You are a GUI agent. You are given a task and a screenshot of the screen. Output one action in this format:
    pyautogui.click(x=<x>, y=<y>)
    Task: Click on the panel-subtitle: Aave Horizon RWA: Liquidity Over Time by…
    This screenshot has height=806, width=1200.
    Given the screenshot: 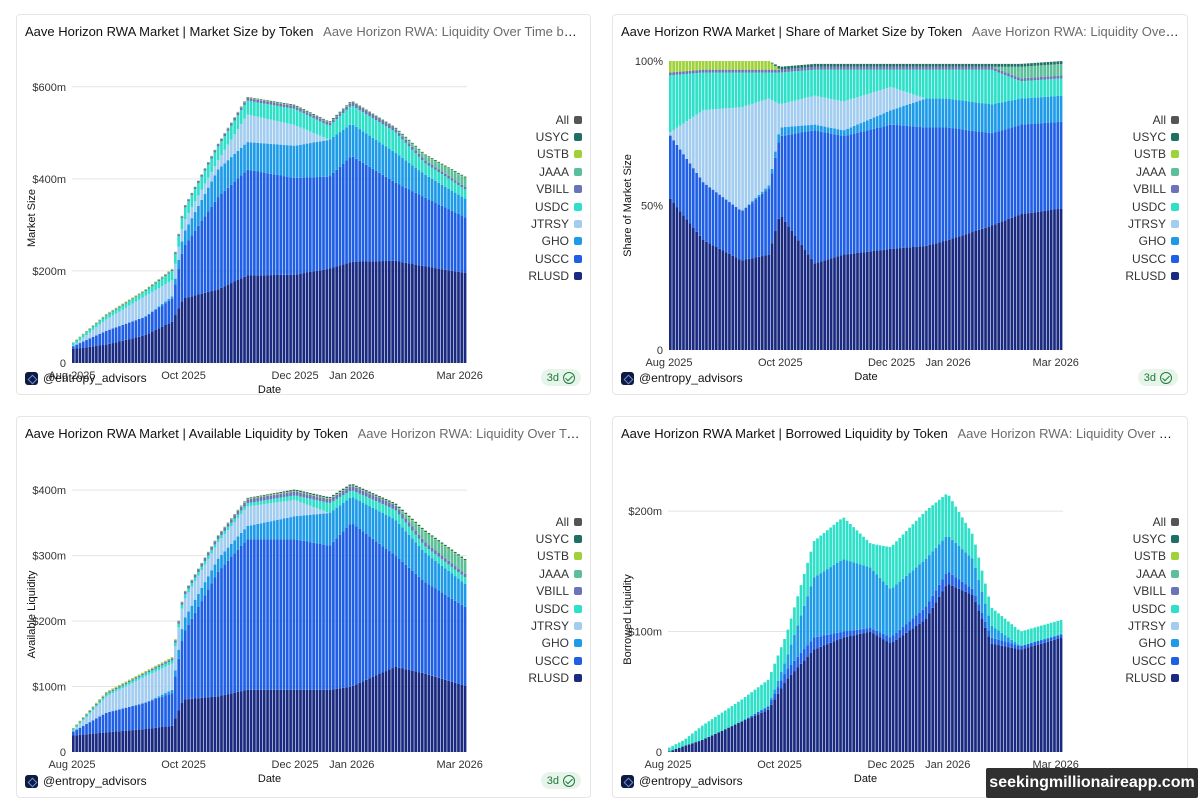 What is the action you would take?
    pyautogui.click(x=452, y=31)
    